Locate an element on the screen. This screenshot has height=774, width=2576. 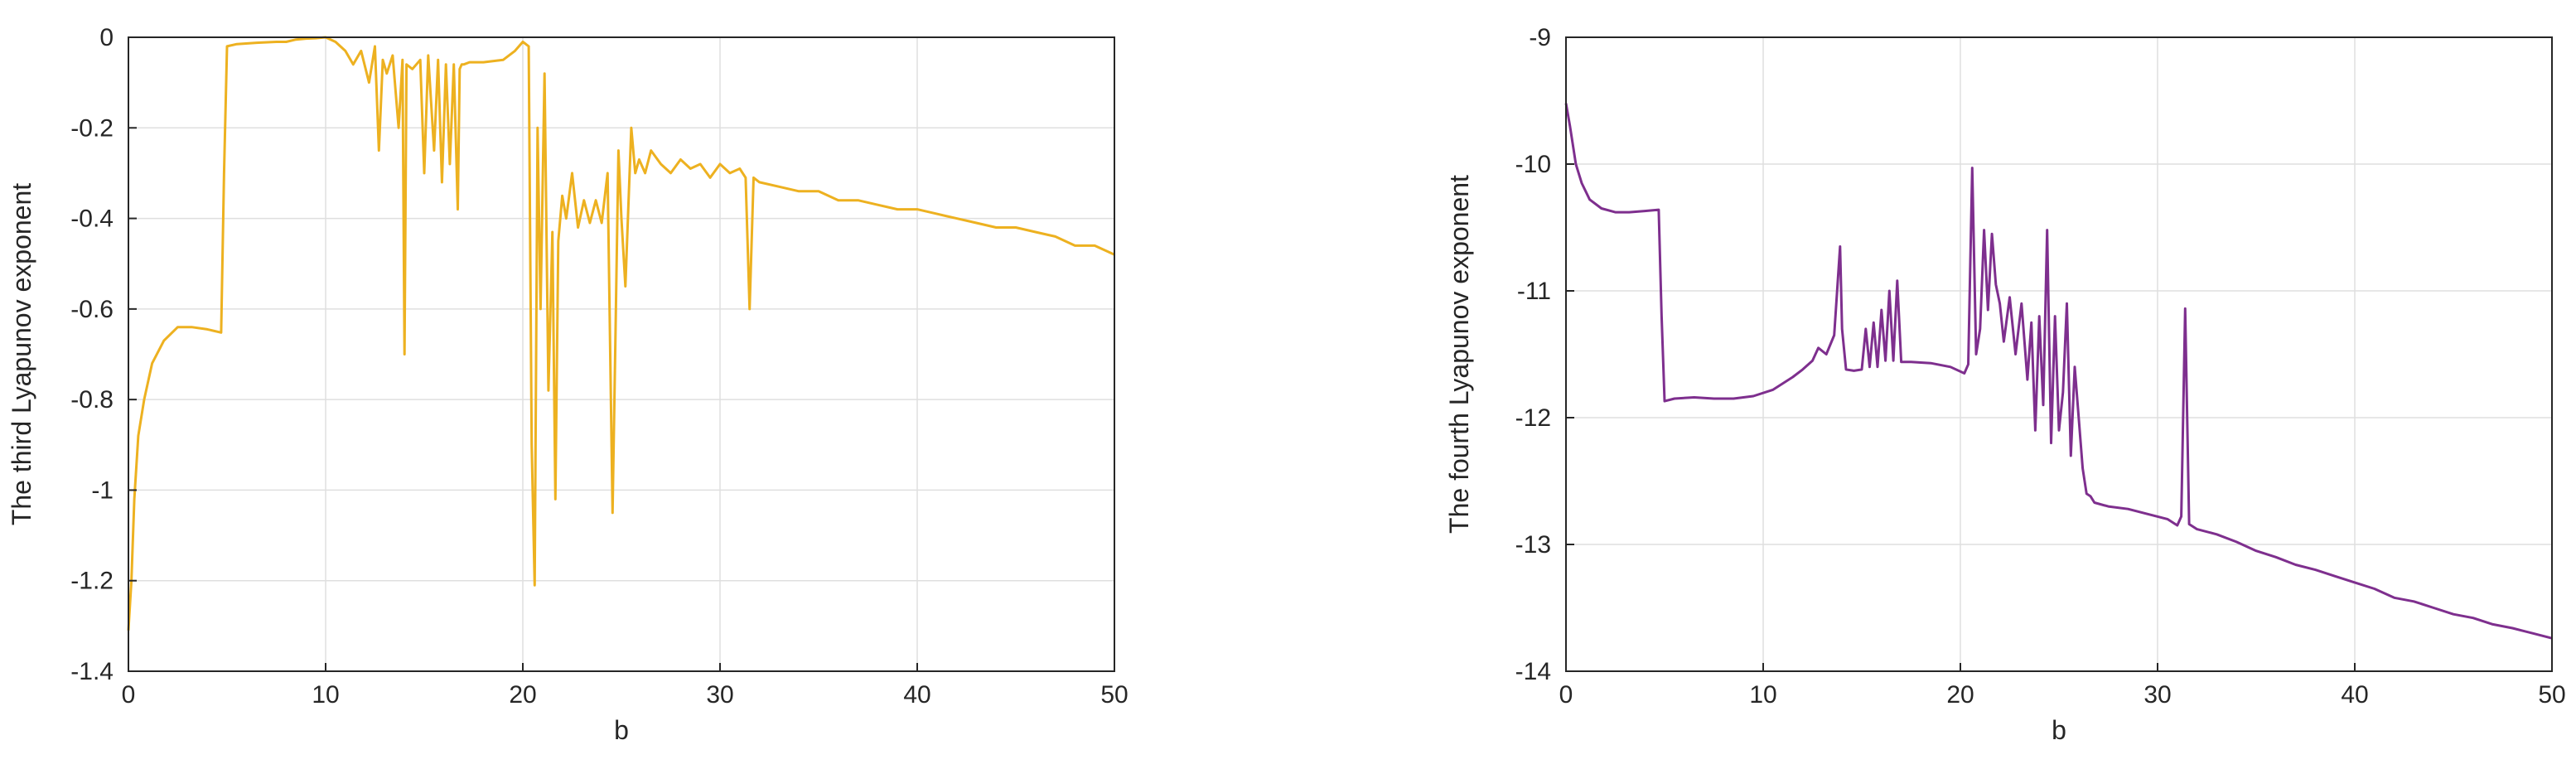
y-tick-label: -11 is located at coordinates (1534, 291).